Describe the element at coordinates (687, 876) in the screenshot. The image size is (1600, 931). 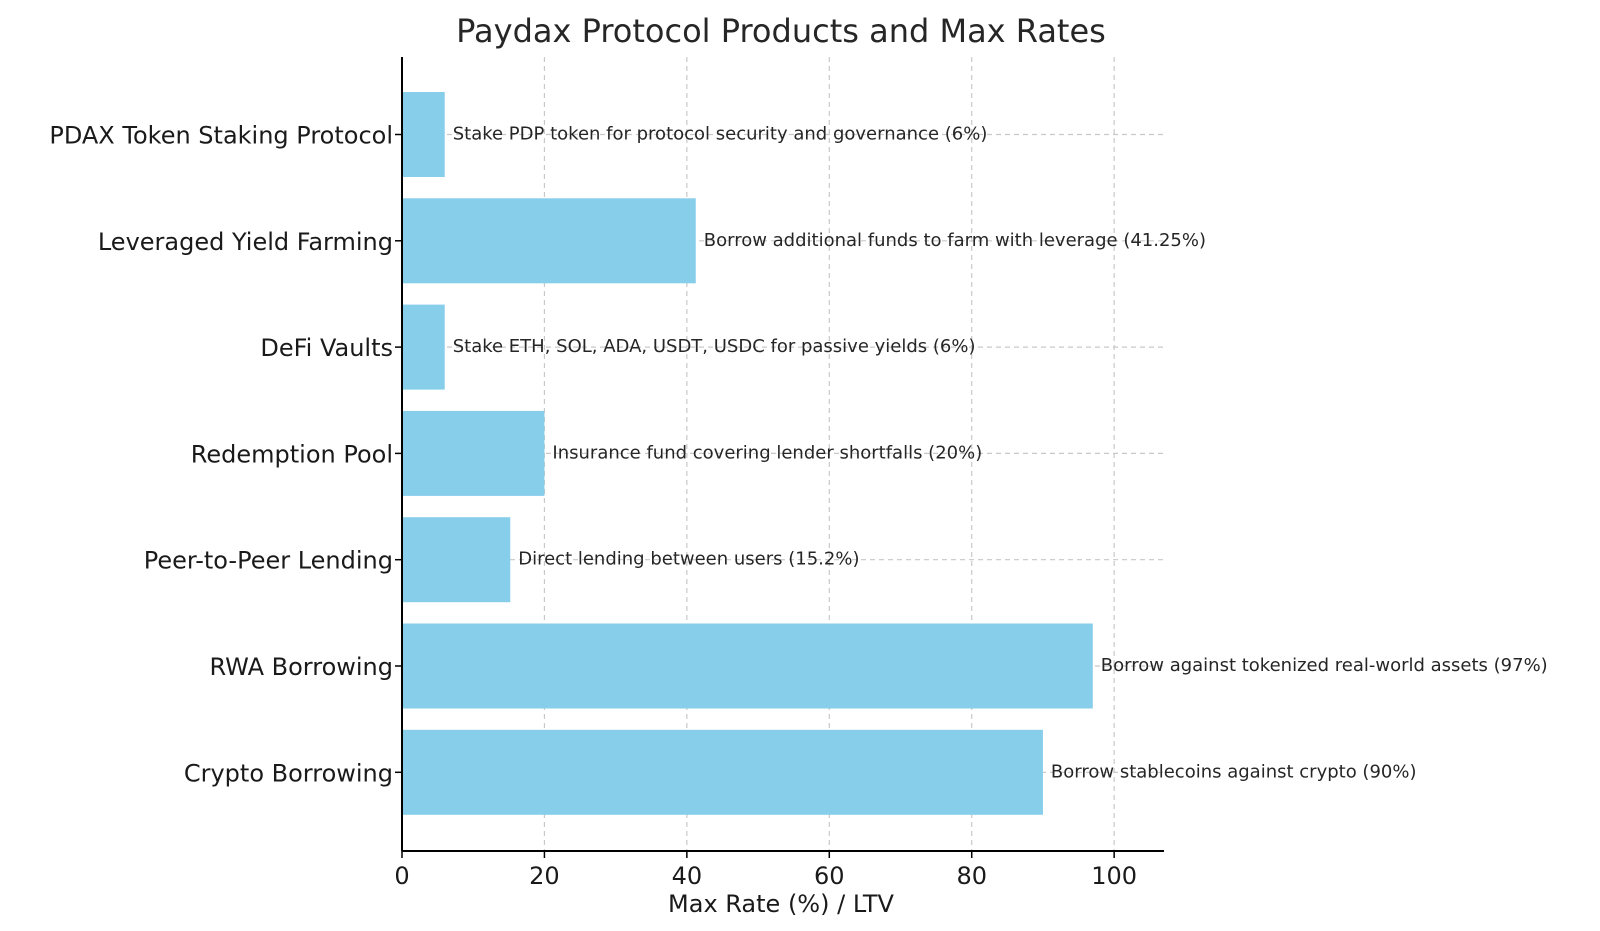
I see `x-tick-label: 40` at that location.